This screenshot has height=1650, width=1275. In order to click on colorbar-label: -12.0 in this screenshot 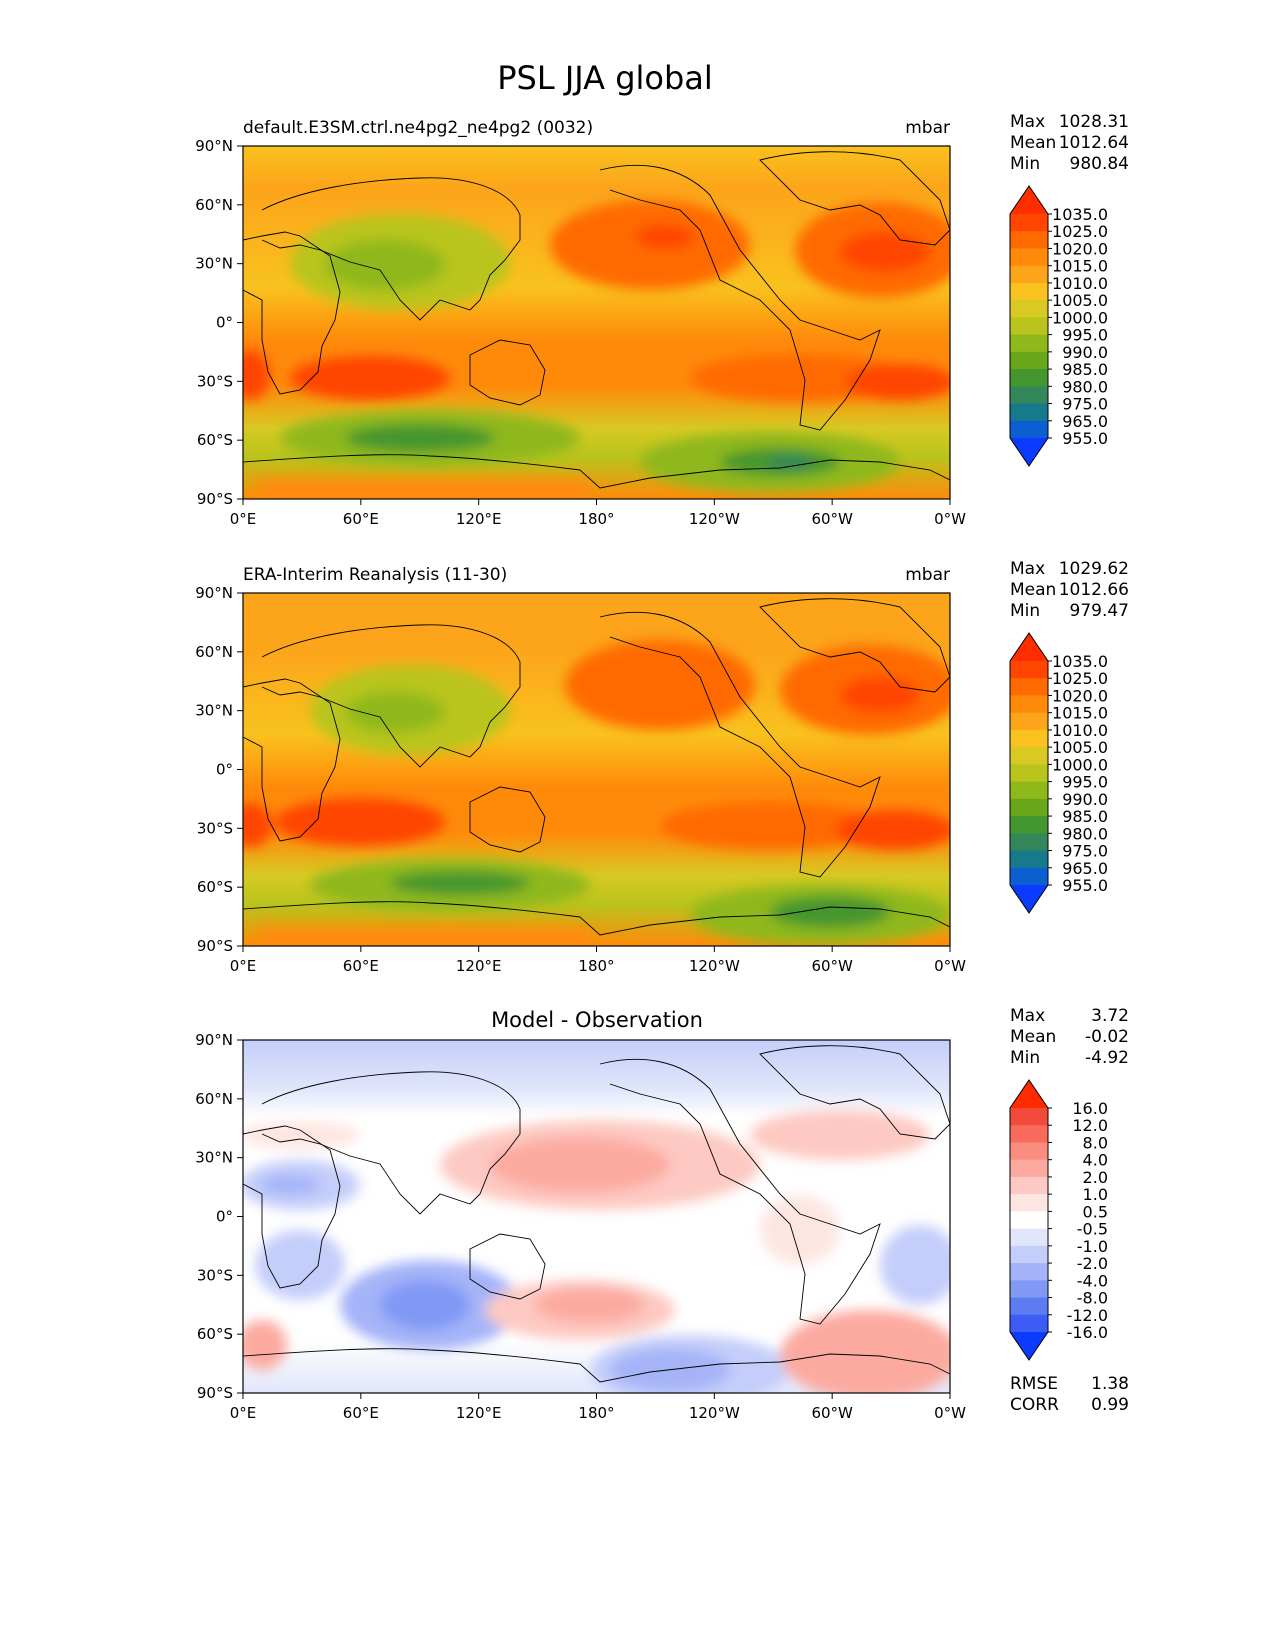, I will do `click(1087, 1315)`.